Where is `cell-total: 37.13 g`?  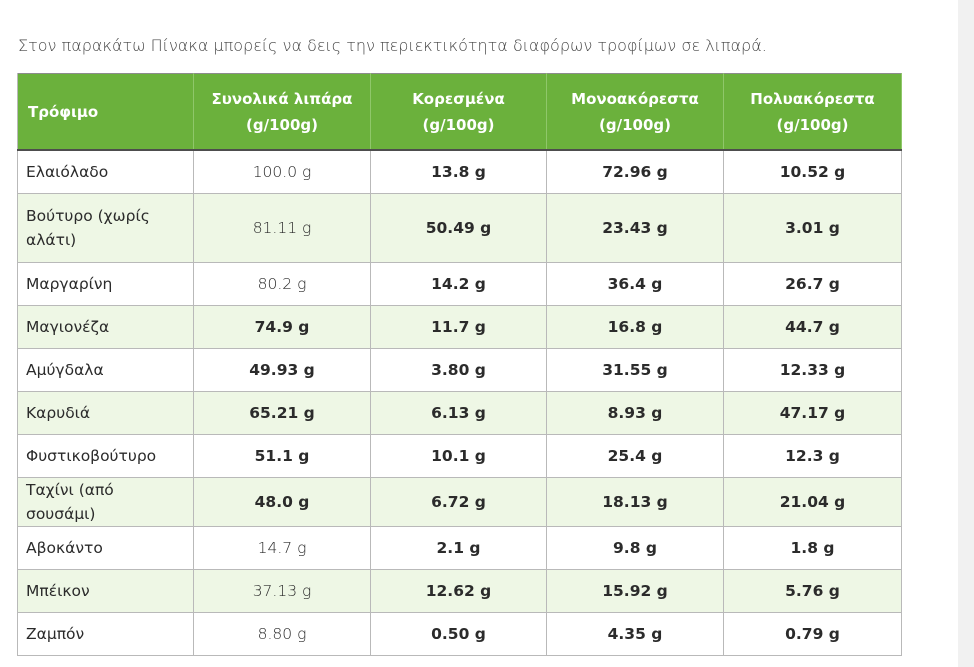 cell-total: 37.13 g is located at coordinates (282, 591).